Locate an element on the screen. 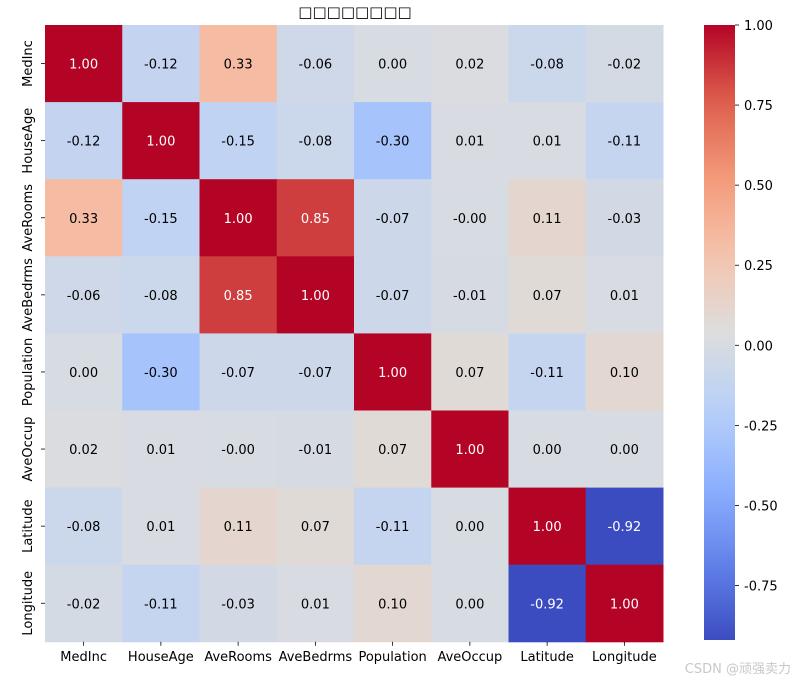 This screenshot has height=683, width=803. cell-value-label: -0.30 is located at coordinates (393, 142).